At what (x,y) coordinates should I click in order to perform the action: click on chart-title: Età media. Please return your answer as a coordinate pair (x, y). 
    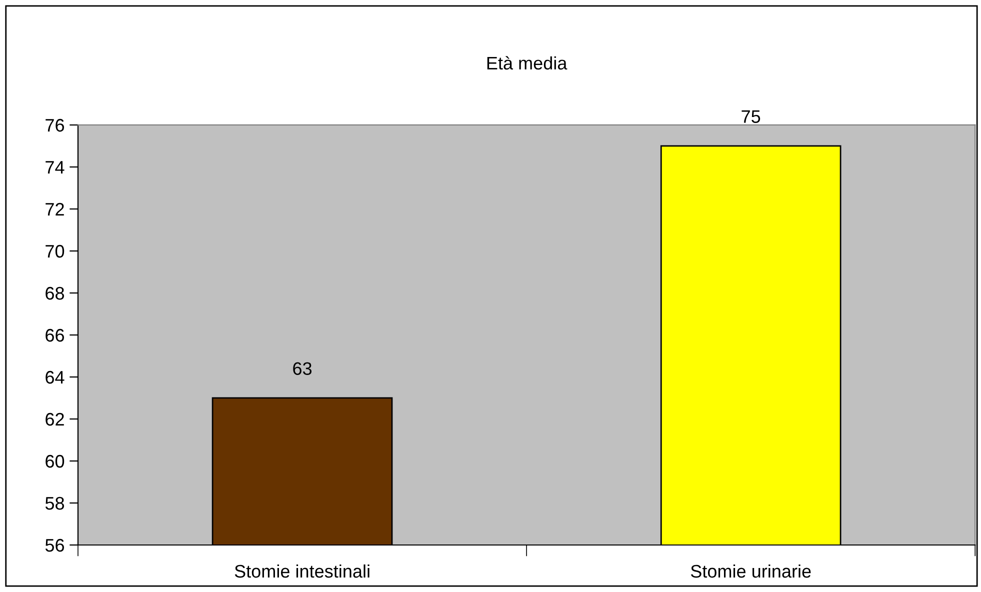
    Looking at the image, I should click on (527, 63).